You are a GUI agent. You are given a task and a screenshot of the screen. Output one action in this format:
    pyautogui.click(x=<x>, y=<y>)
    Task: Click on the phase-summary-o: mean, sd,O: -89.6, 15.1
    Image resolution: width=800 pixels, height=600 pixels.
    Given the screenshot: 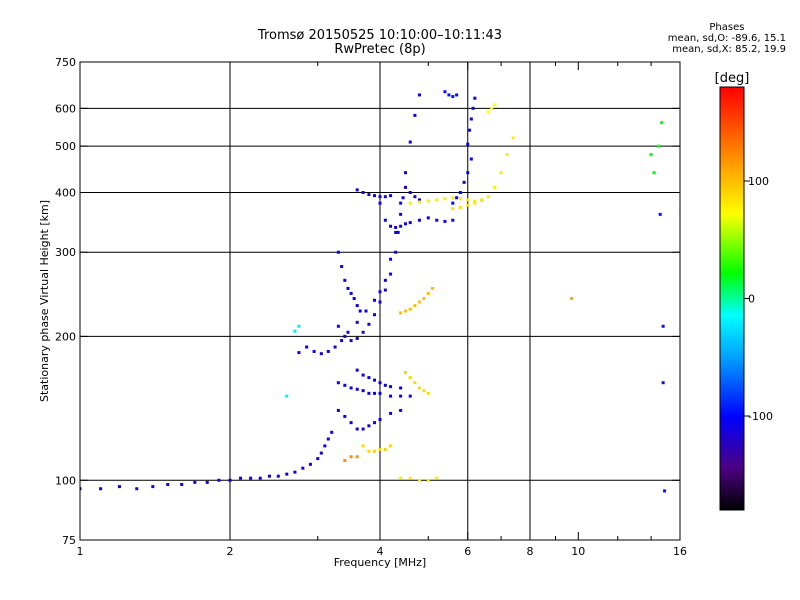 What is the action you would take?
    pyautogui.click(x=726, y=38)
    